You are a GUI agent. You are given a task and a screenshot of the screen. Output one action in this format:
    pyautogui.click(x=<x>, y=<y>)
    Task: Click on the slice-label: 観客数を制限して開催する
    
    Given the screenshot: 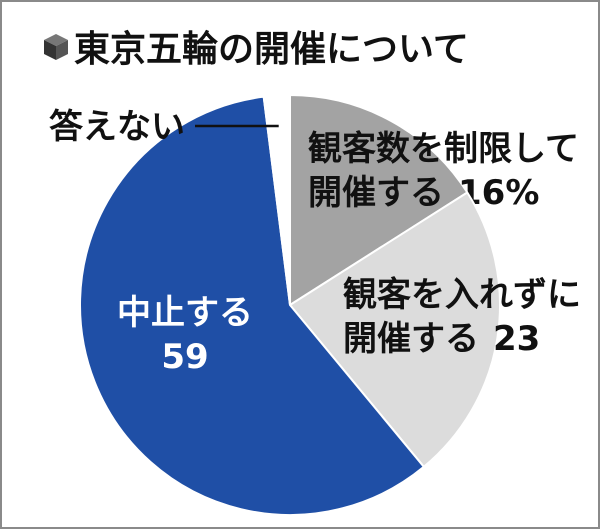 What is the action you would take?
    pyautogui.click(x=443, y=171)
    